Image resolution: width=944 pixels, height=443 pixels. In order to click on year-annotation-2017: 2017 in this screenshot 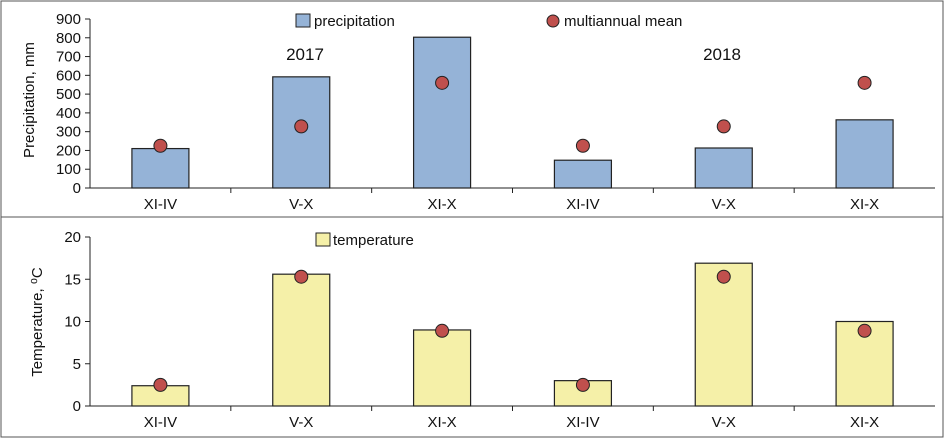, I will do `click(305, 54)`.